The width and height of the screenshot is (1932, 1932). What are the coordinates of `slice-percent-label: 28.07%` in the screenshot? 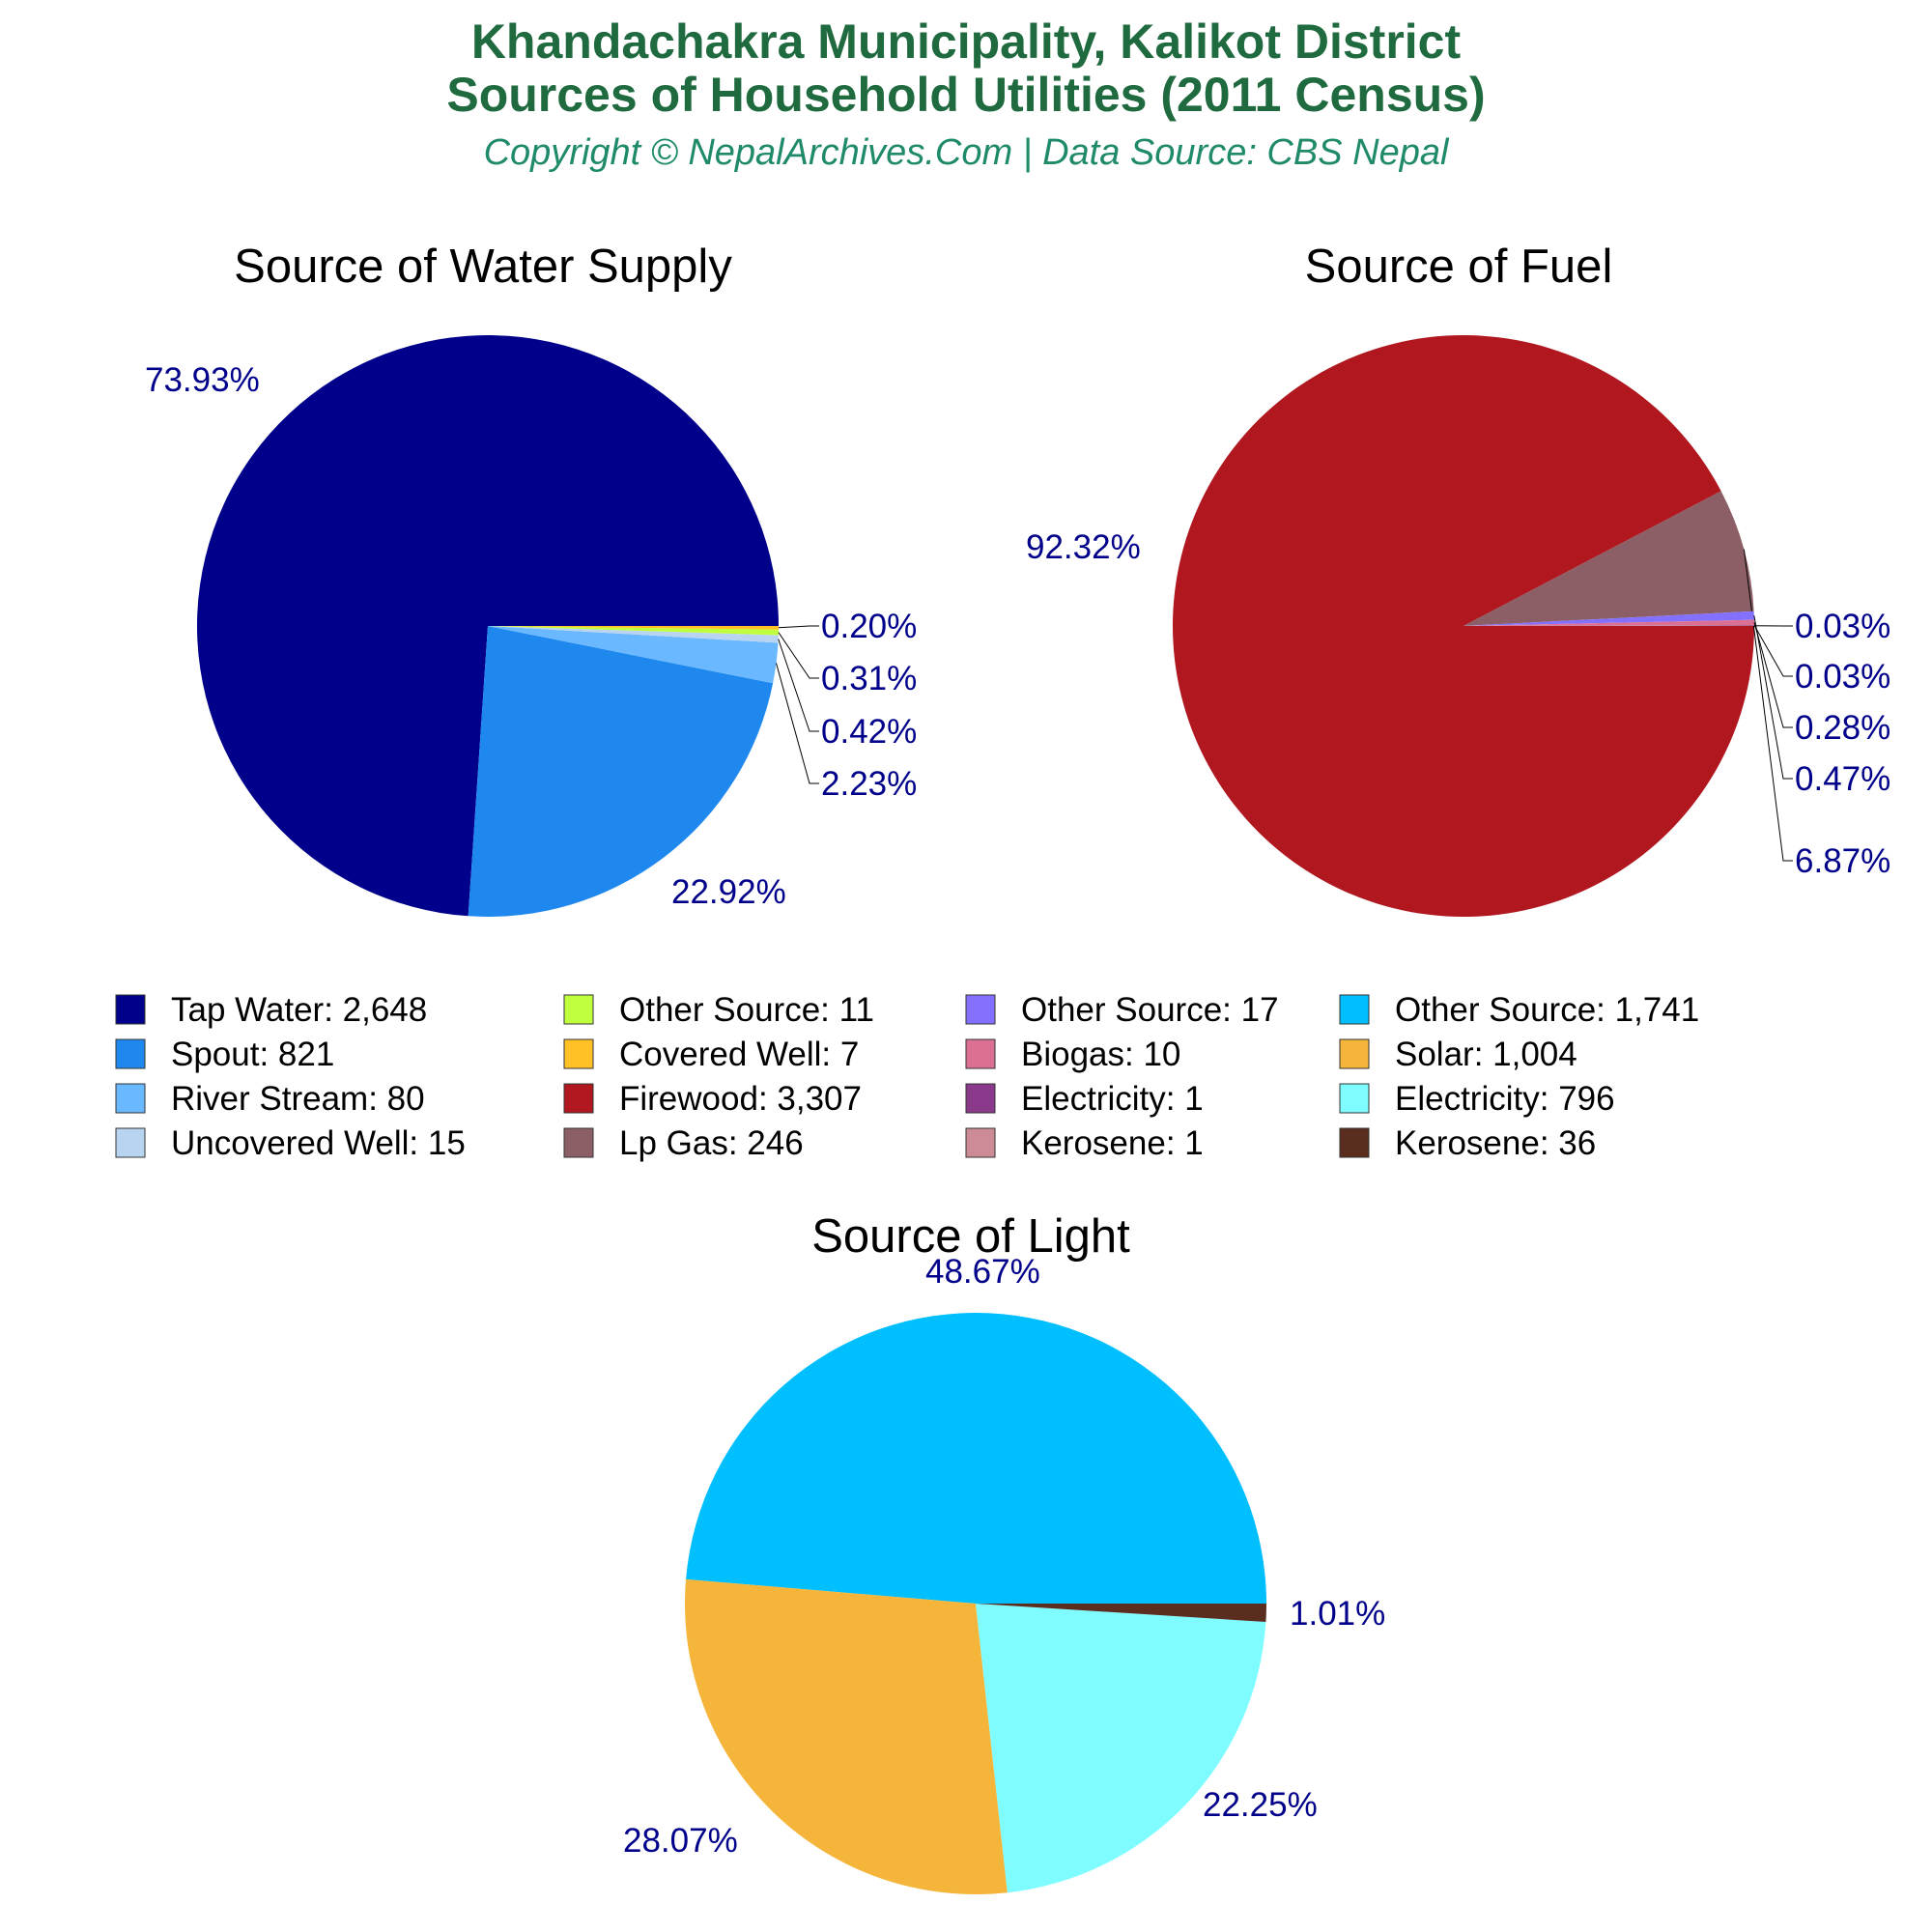 It's located at (680, 1841).